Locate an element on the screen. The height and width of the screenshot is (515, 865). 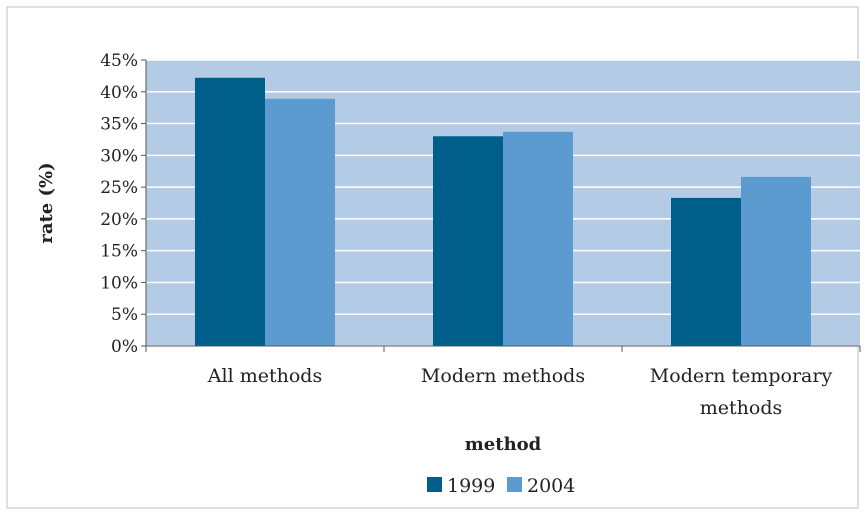
legend-swatch-1999 is located at coordinates (434, 484).